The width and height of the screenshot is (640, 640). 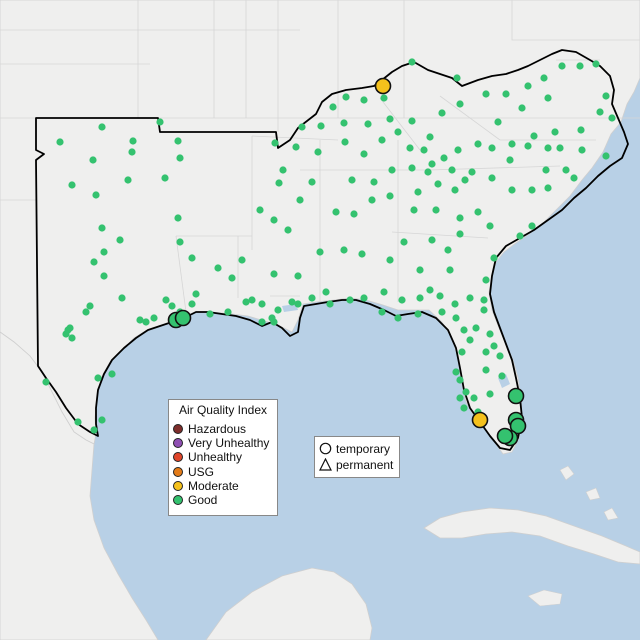 I want to click on good-sensor-marker, so click(x=518, y=426).